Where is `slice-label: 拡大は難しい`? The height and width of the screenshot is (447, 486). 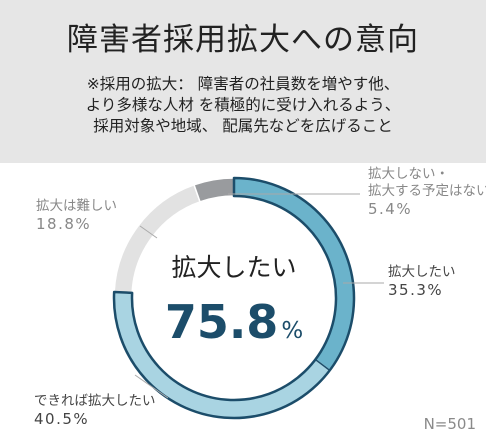 slice-label: 拡大は難しい is located at coordinates (76, 206).